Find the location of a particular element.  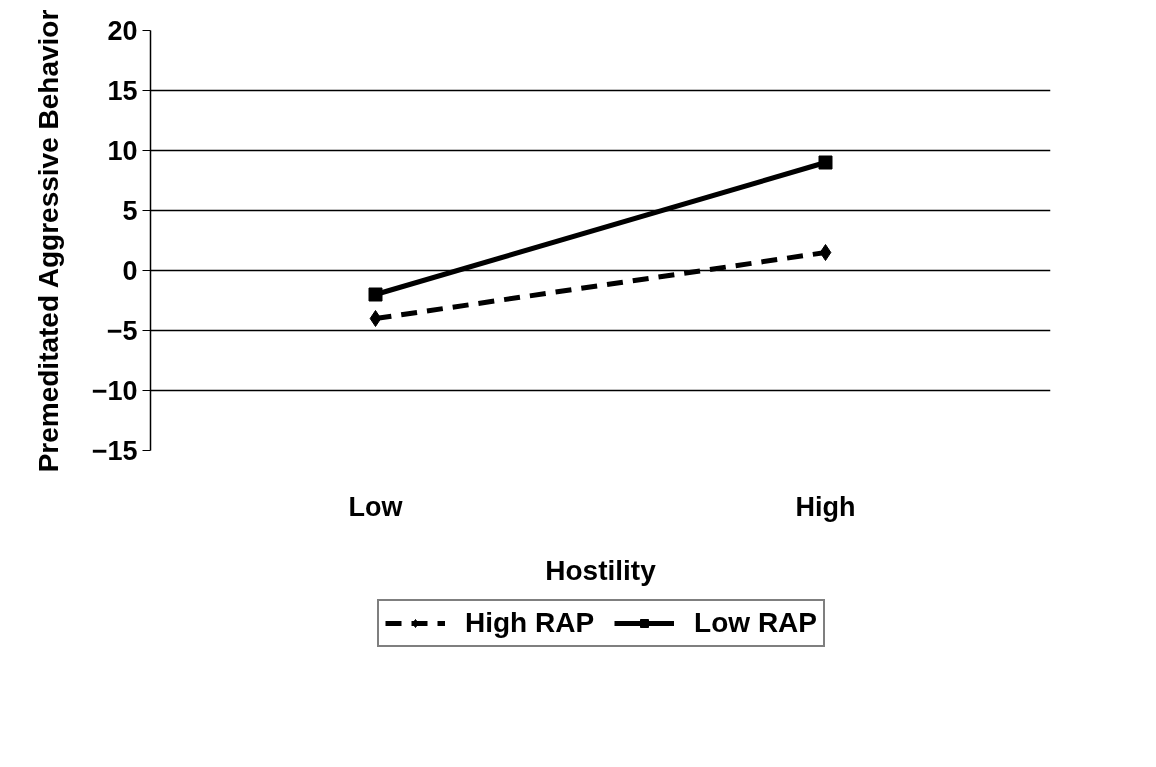

legend-label: Low RAP is located at coordinates (755, 623).